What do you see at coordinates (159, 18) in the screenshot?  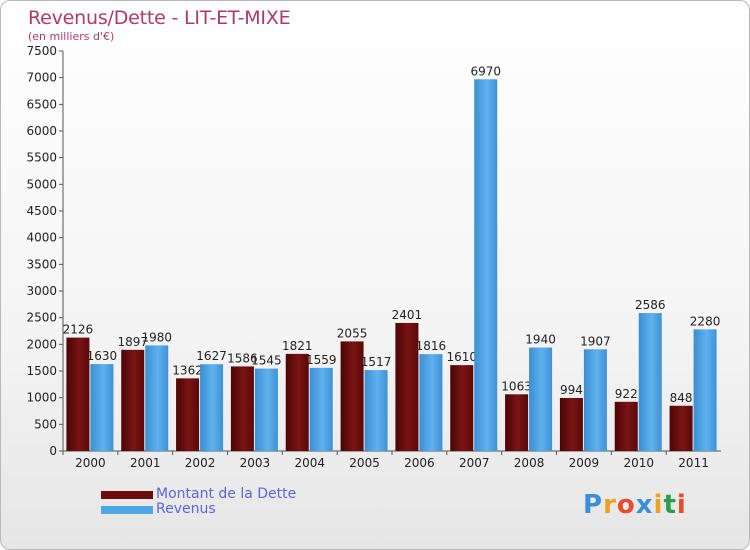 I see `chart-title: Revenus/Dette - LIT-ET-MIXE` at bounding box center [159, 18].